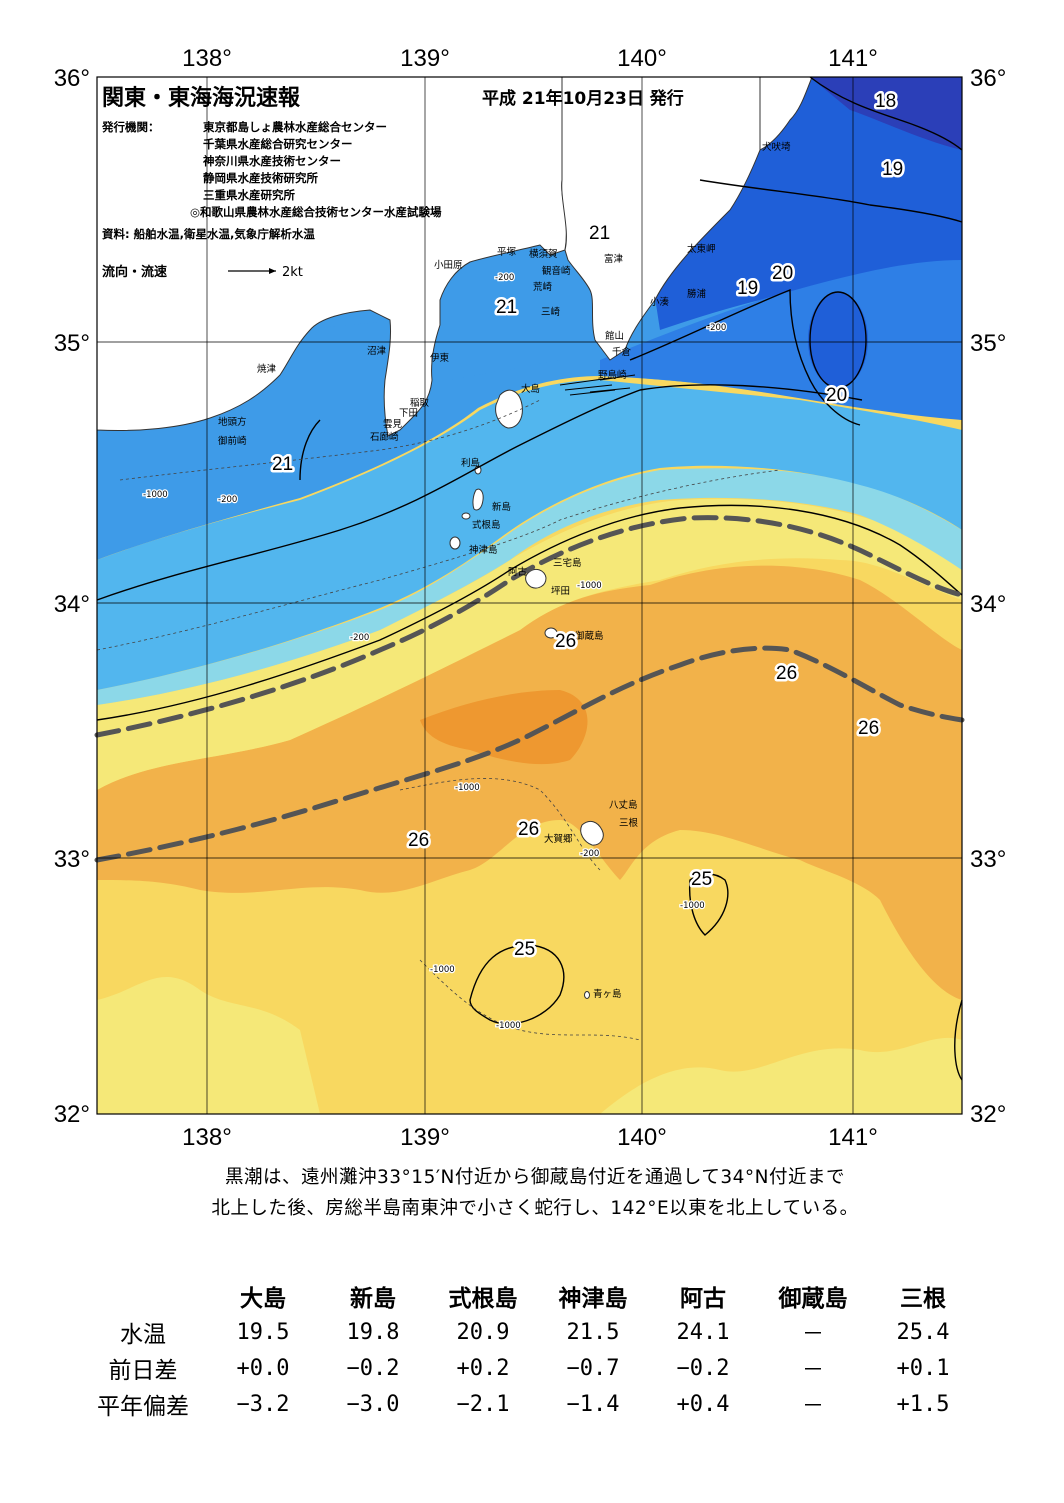 Image resolution: width=1064 pixels, height=1503 pixels. I want to click on table-cell: −0.2, so click(373, 1368).